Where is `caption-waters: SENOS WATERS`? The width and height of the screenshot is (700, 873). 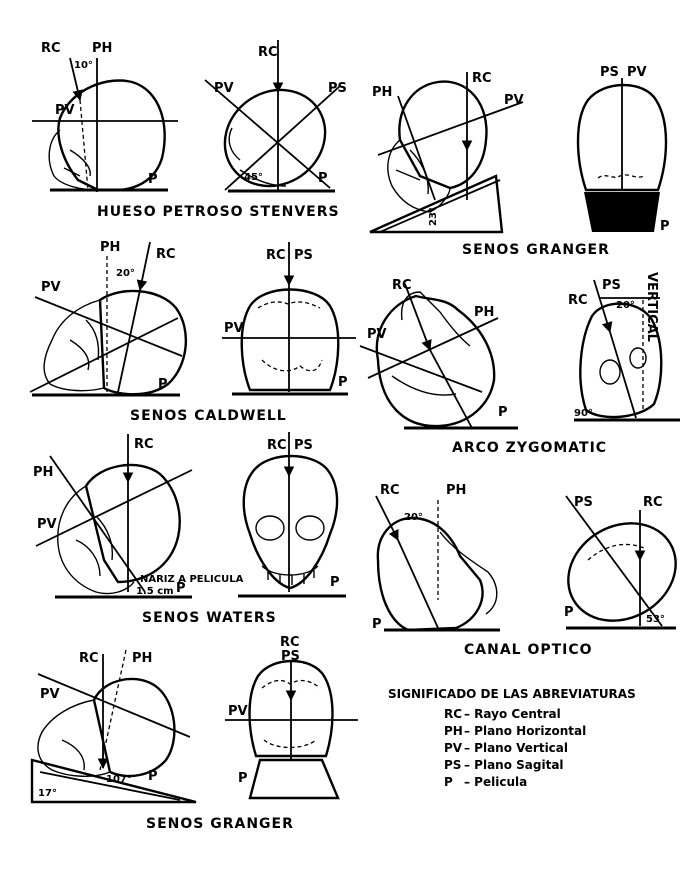 caption-waters: SENOS WATERS is located at coordinates (209, 618).